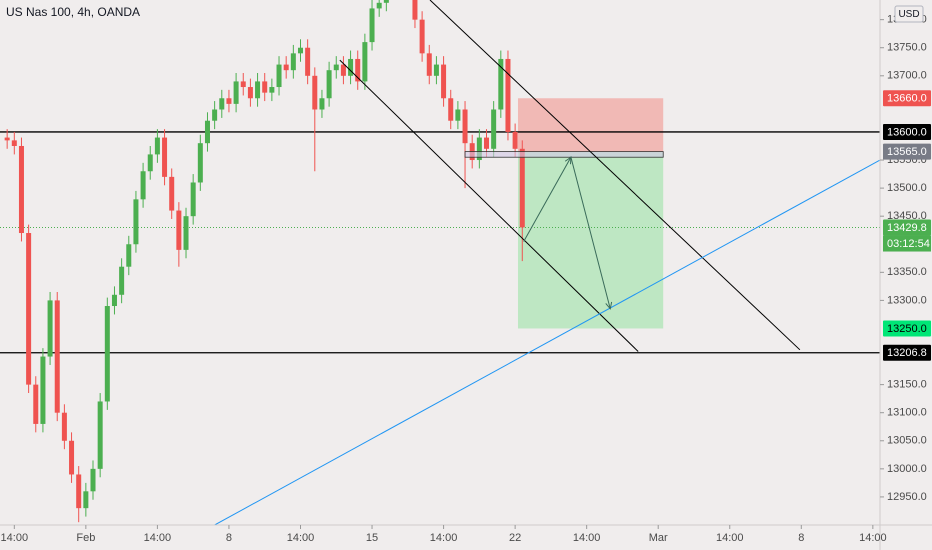 The height and width of the screenshot is (550, 932). What do you see at coordinates (372, 538) in the screenshot?
I see `x-tick-label: 15` at bounding box center [372, 538].